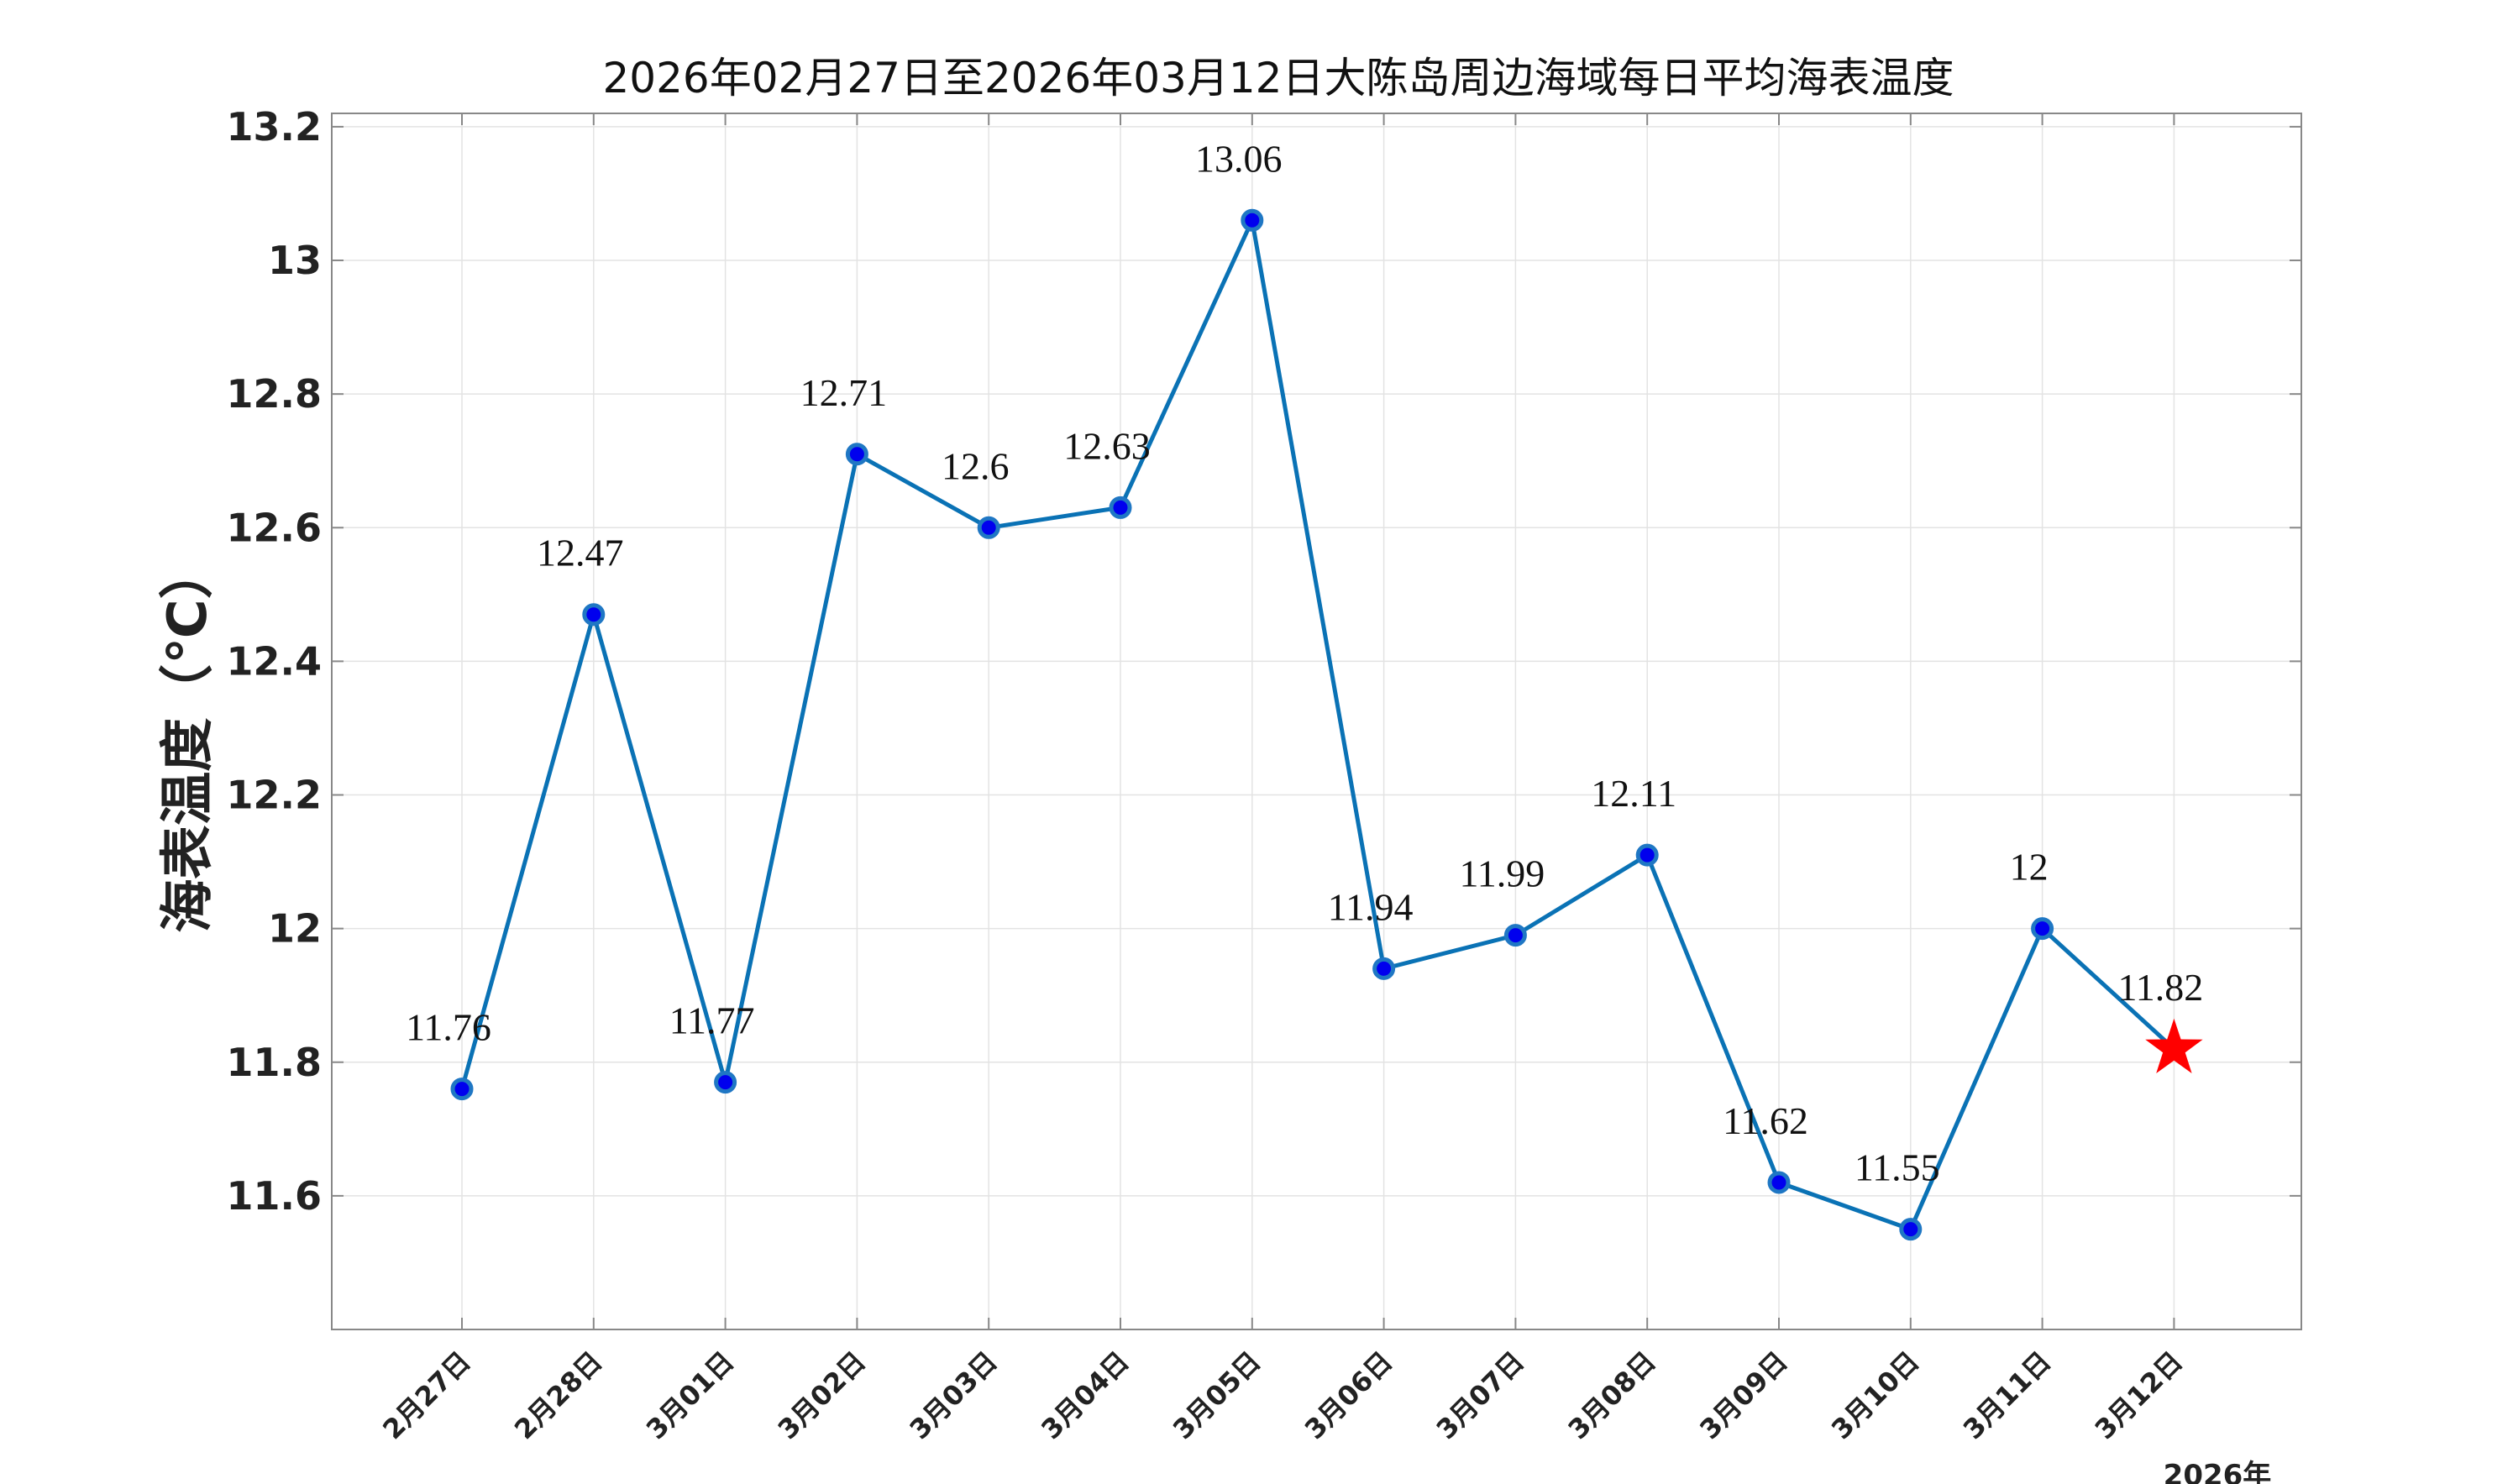 Image resolution: width=2513 pixels, height=1484 pixels. I want to click on x-tick-label: 3月03日, so click(953, 1395).